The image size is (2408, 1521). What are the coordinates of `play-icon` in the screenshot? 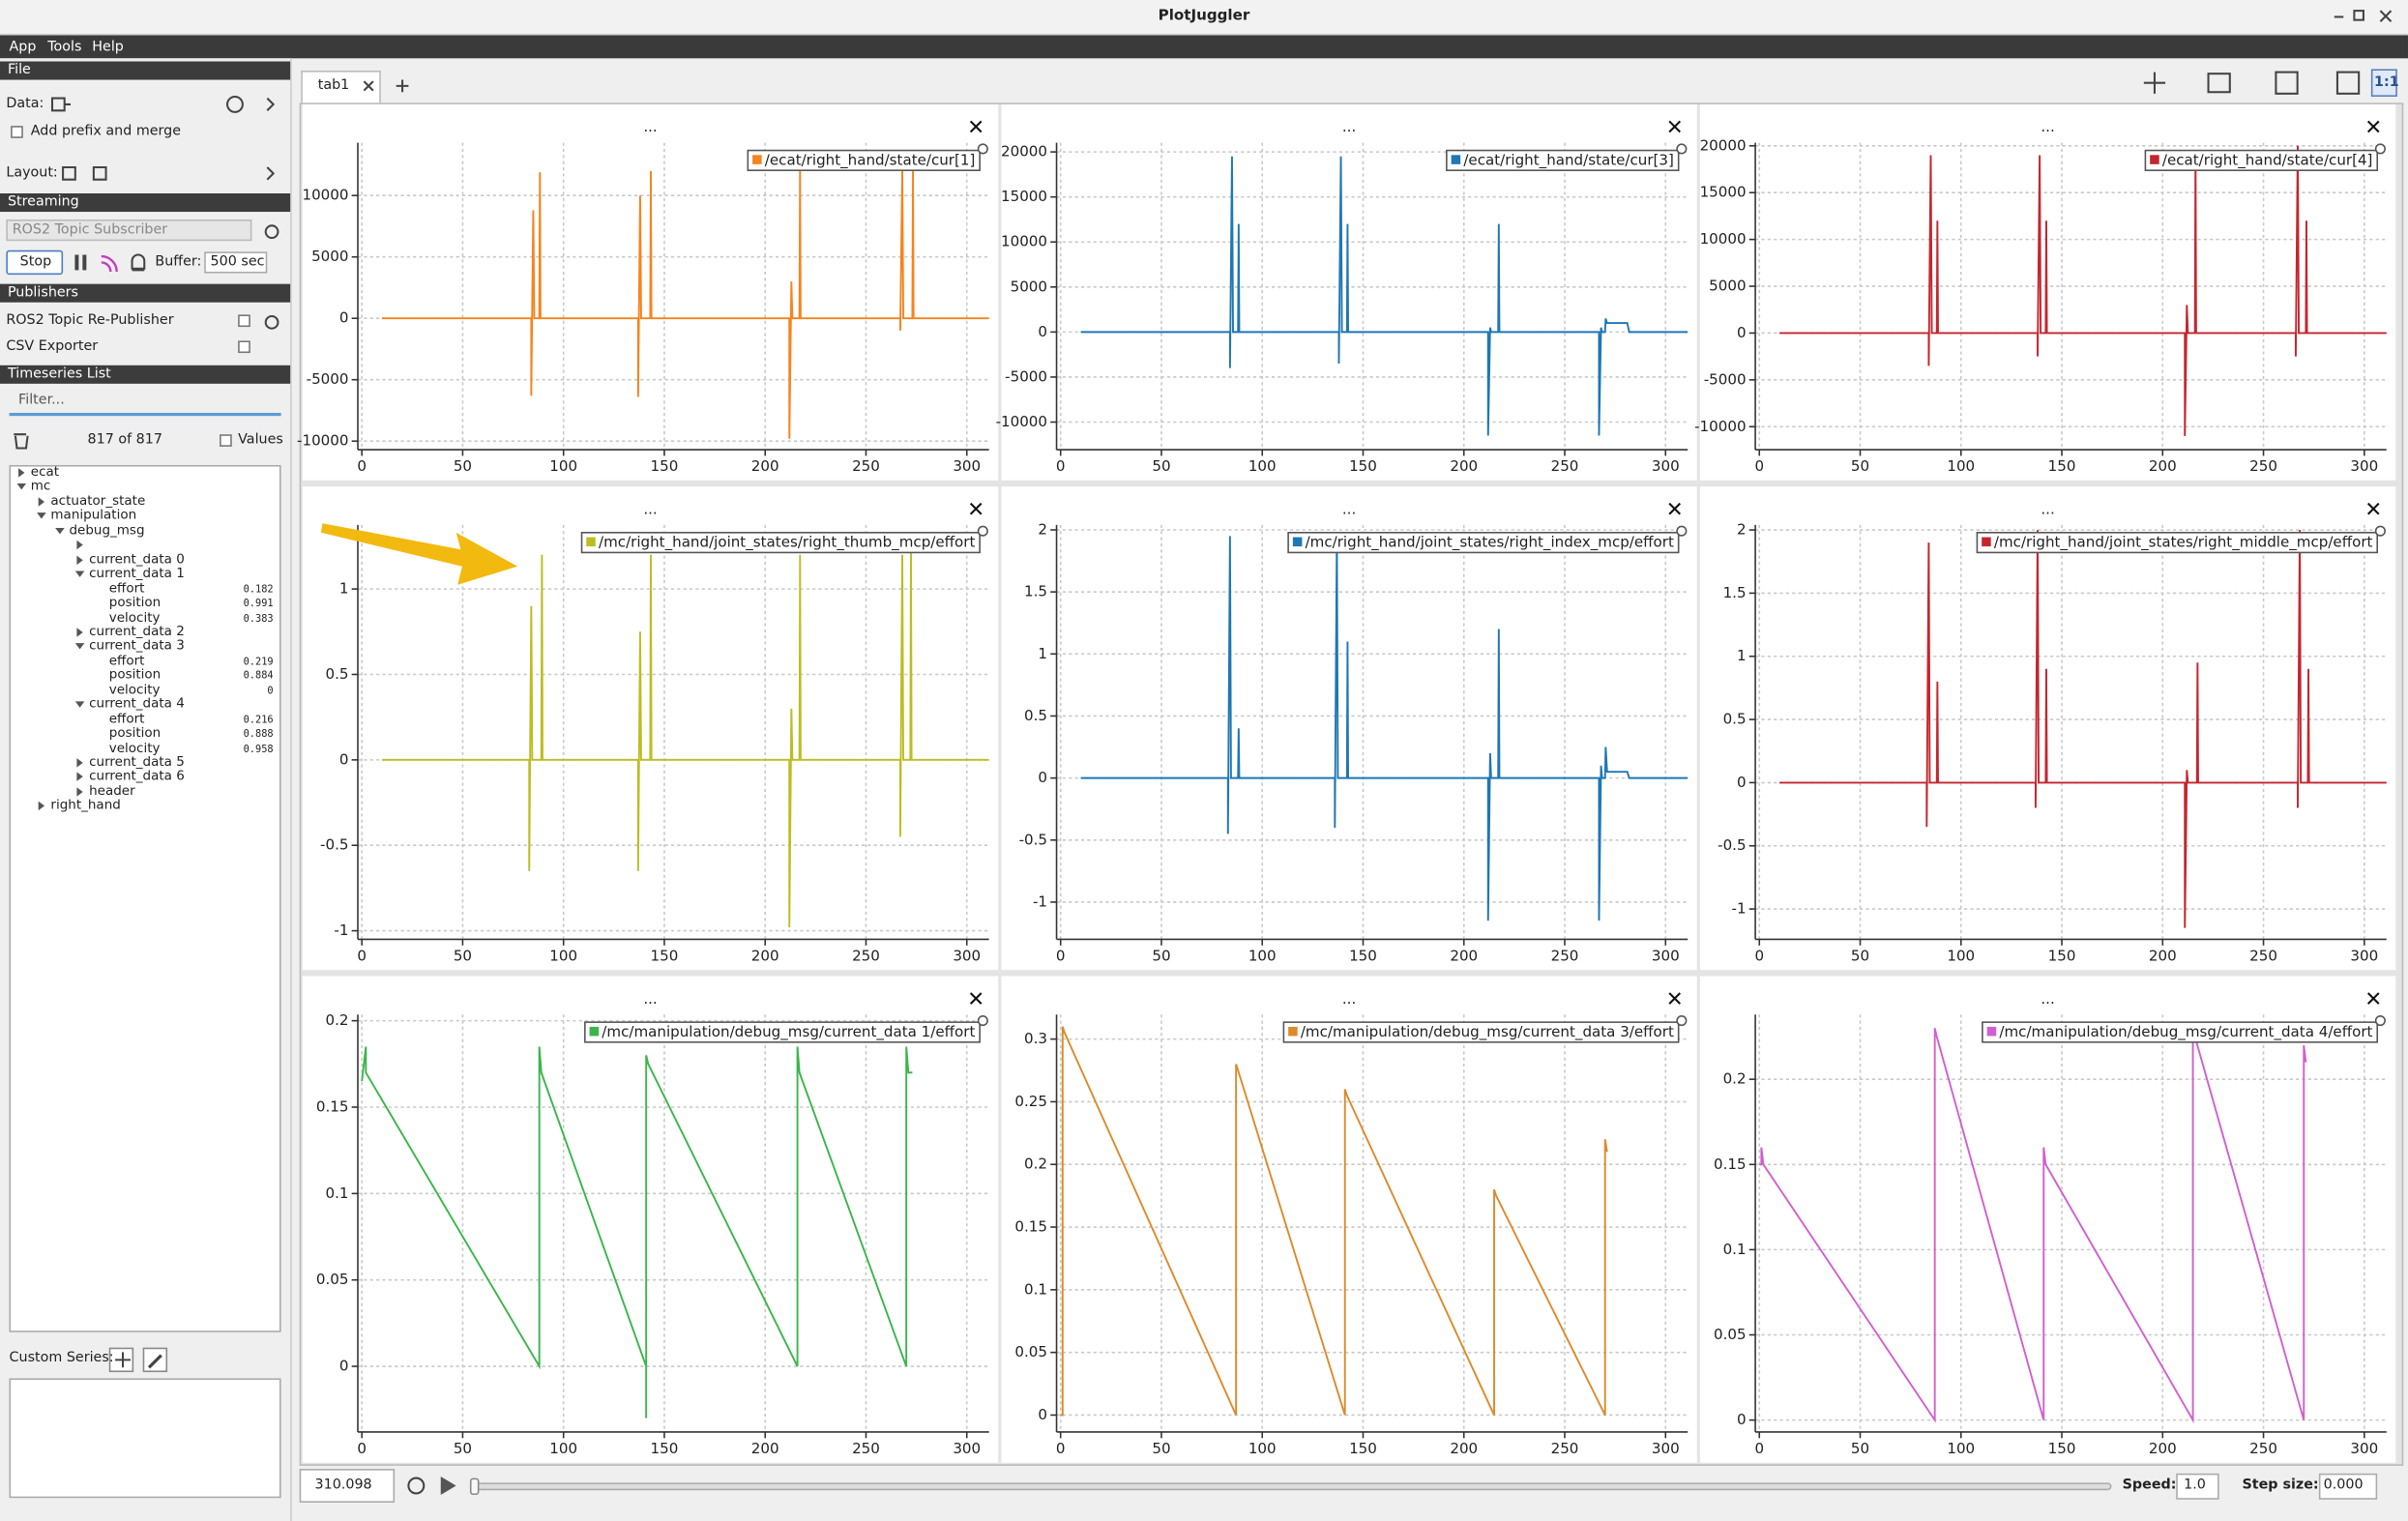 It's located at (448, 1486).